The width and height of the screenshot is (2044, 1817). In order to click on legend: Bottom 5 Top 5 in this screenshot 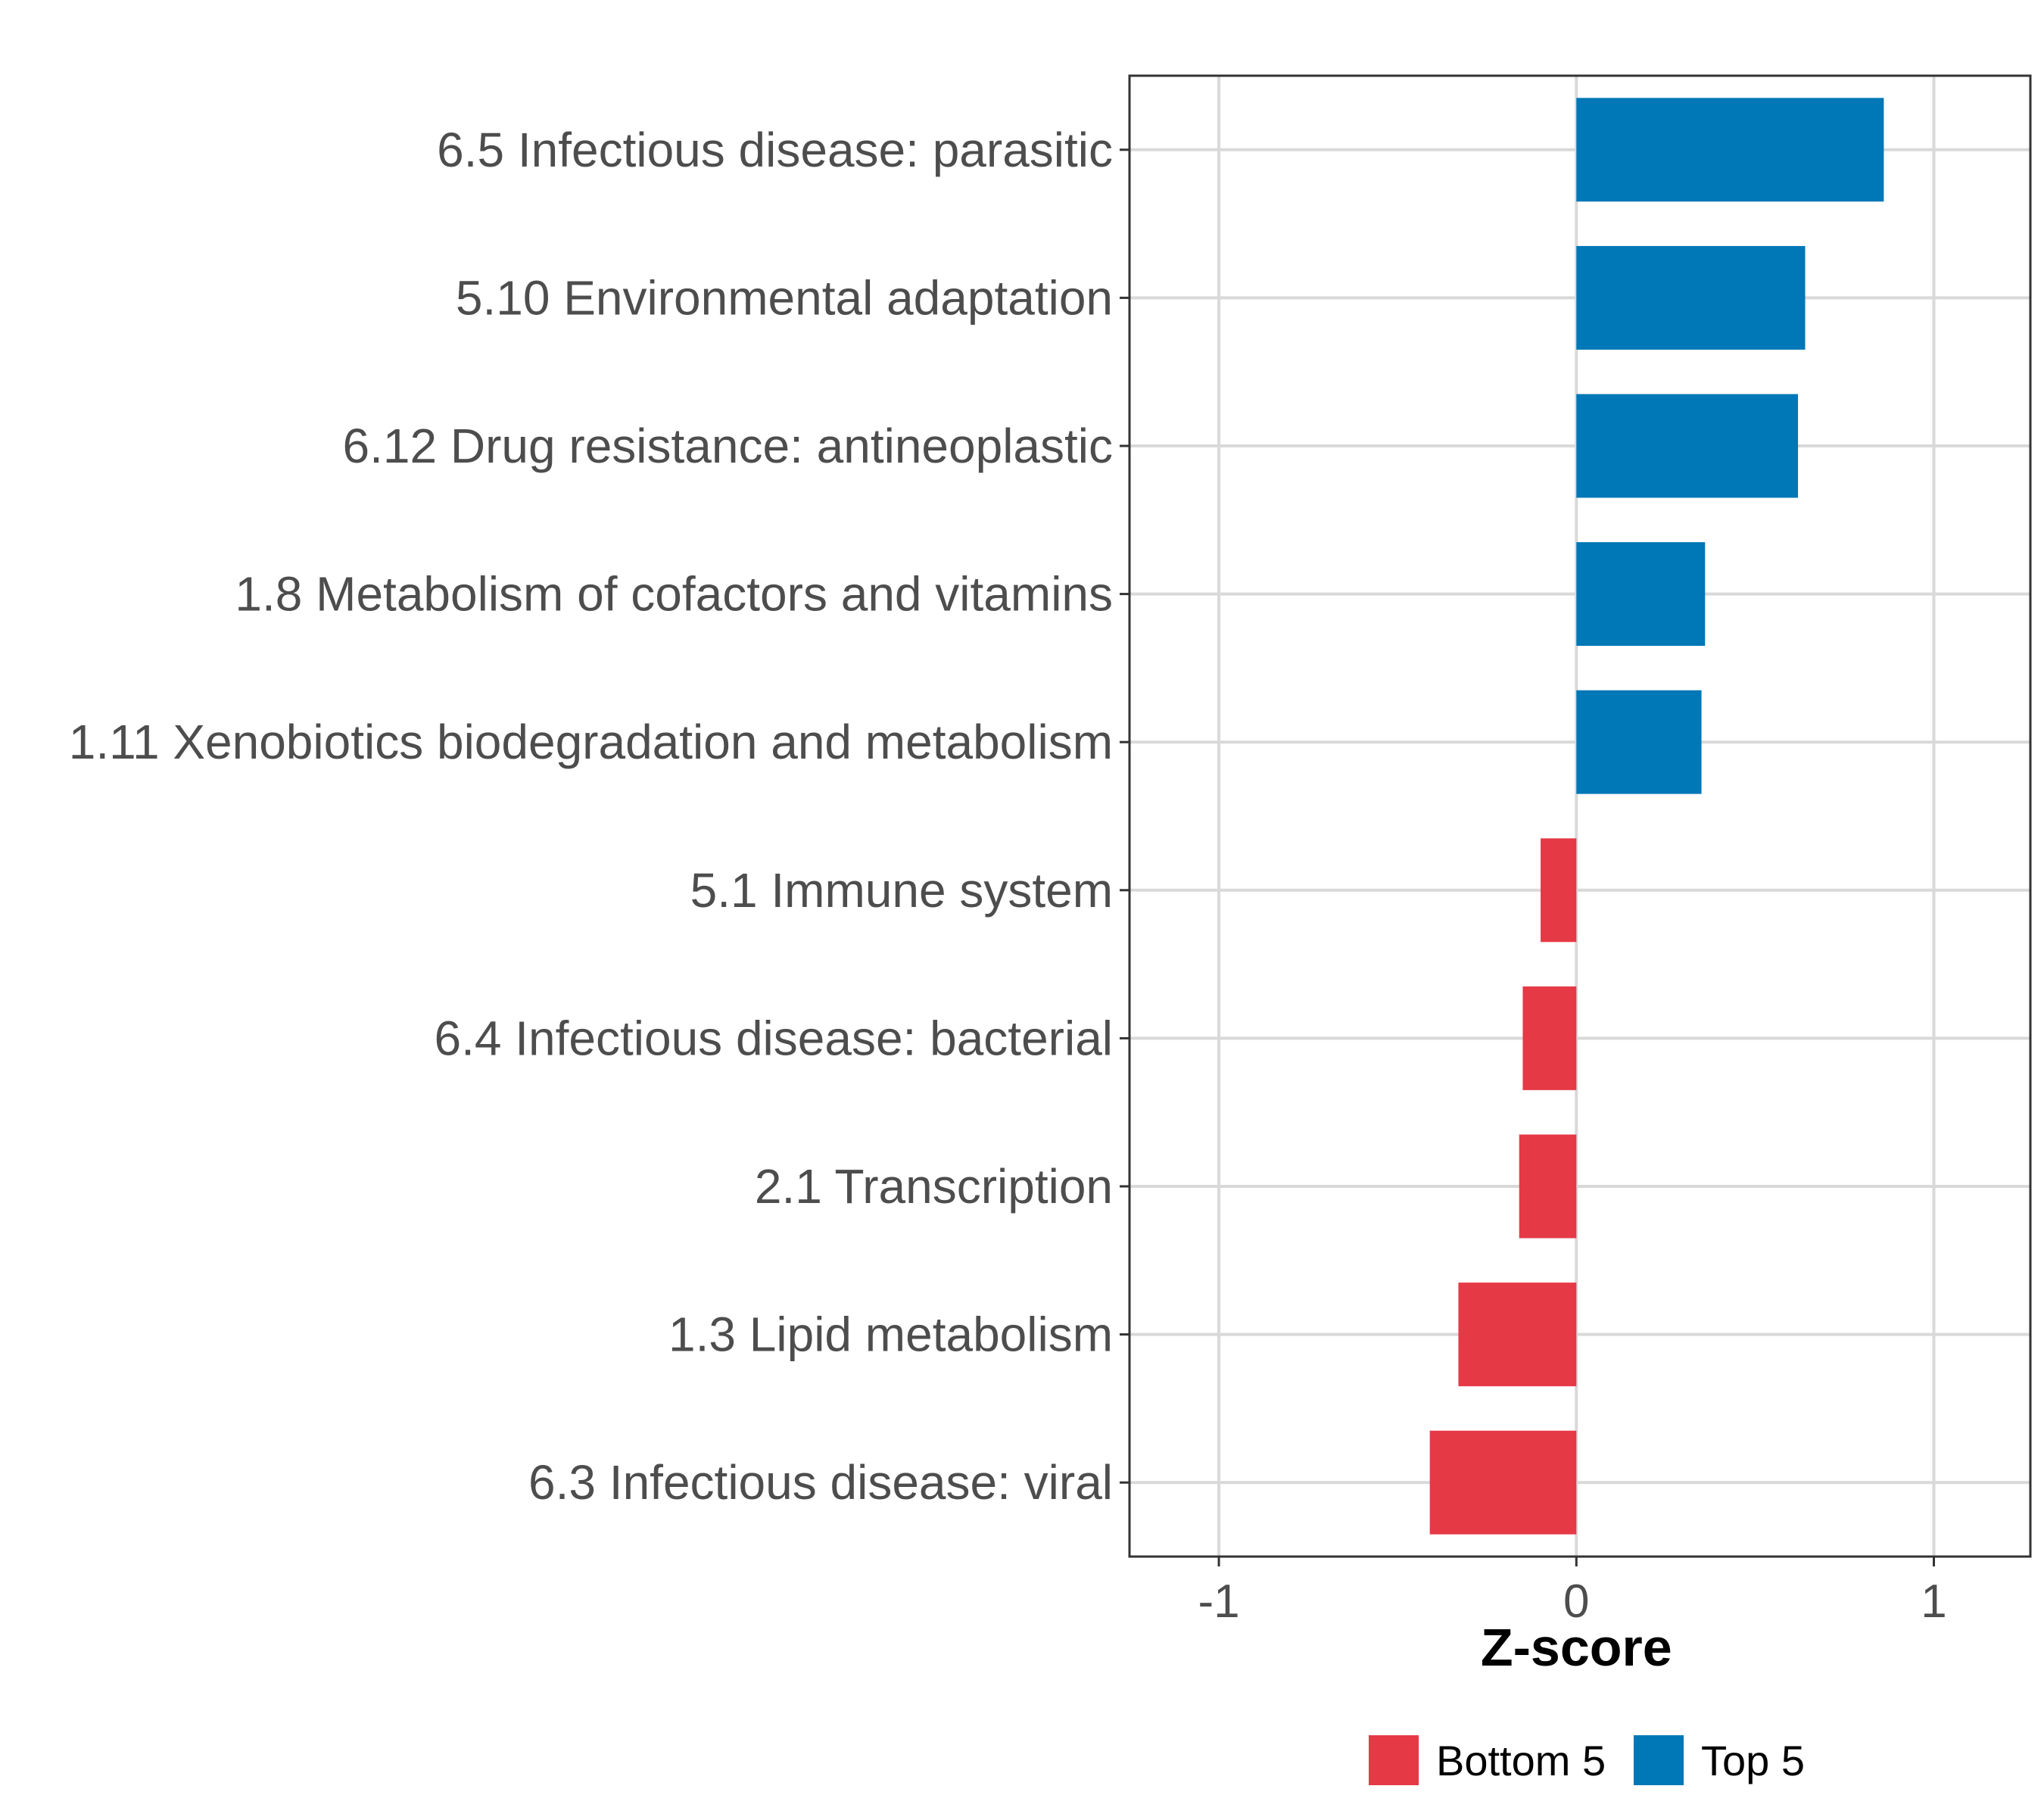, I will do `click(1587, 1760)`.